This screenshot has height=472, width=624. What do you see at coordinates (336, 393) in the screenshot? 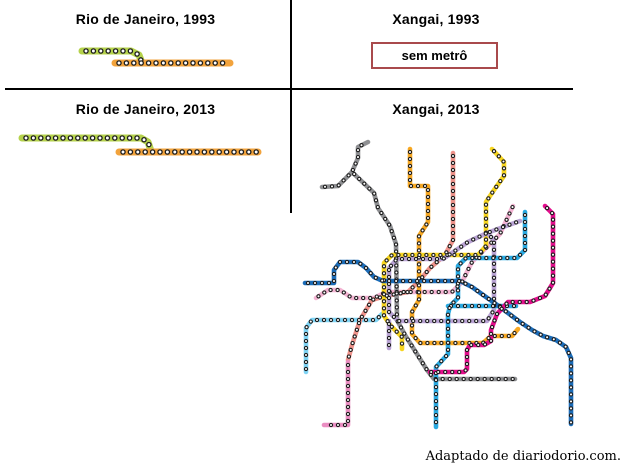
I see `metro-line-medium-pink-sw` at bounding box center [336, 393].